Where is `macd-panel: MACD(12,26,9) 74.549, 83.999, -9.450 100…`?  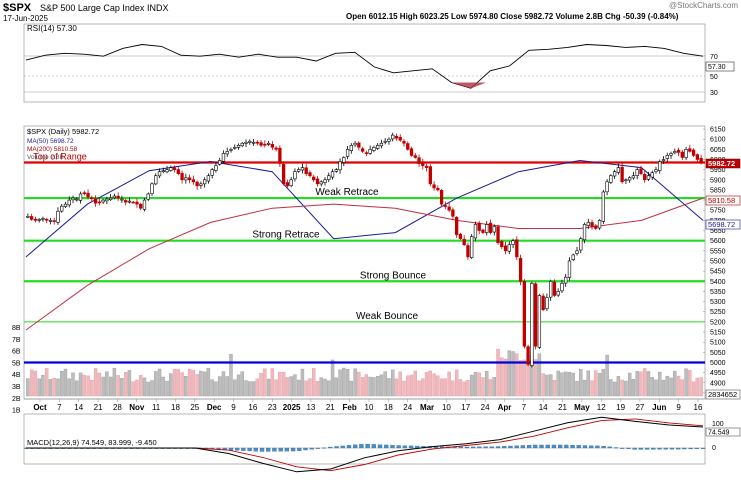
macd-panel: MACD(12,26,9) 74.549, 83.999, -9.450 100… is located at coordinates (382, 443).